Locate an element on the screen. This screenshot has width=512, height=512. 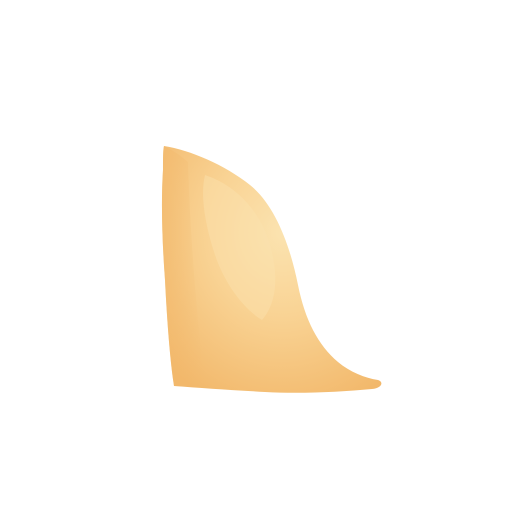
sail-shape-left-shading is located at coordinates (183, 266).